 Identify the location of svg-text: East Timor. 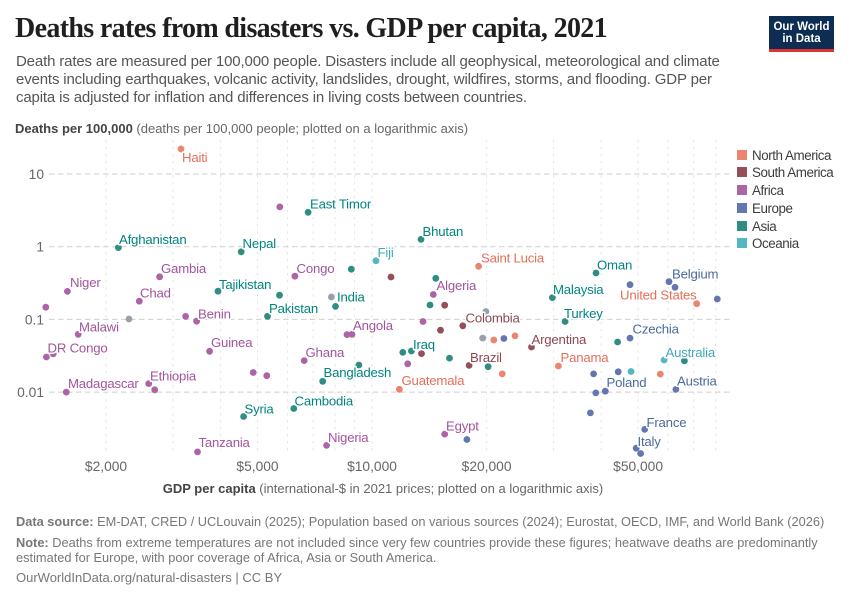
(341, 204).